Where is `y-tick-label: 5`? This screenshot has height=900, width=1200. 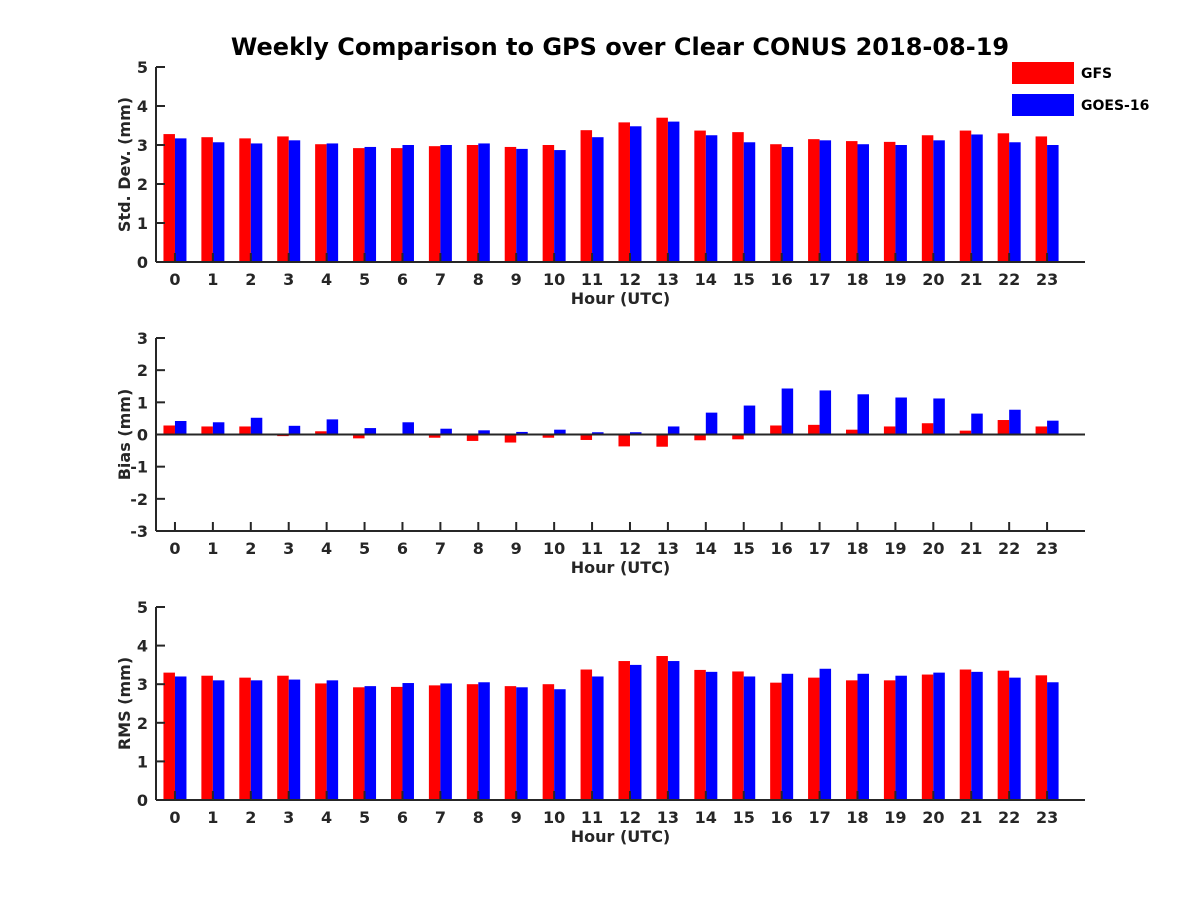
y-tick-label: 5 is located at coordinates (142, 607).